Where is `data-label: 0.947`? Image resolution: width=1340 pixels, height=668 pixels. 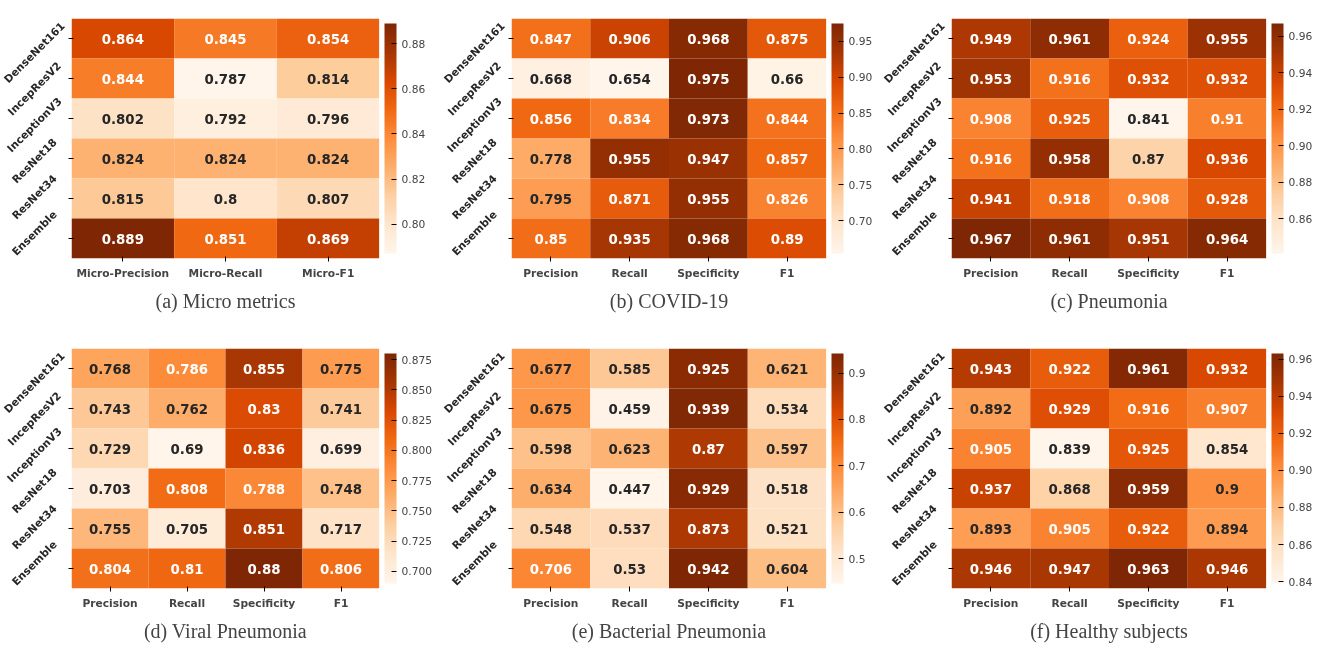
data-label: 0.947 is located at coordinates (708, 159).